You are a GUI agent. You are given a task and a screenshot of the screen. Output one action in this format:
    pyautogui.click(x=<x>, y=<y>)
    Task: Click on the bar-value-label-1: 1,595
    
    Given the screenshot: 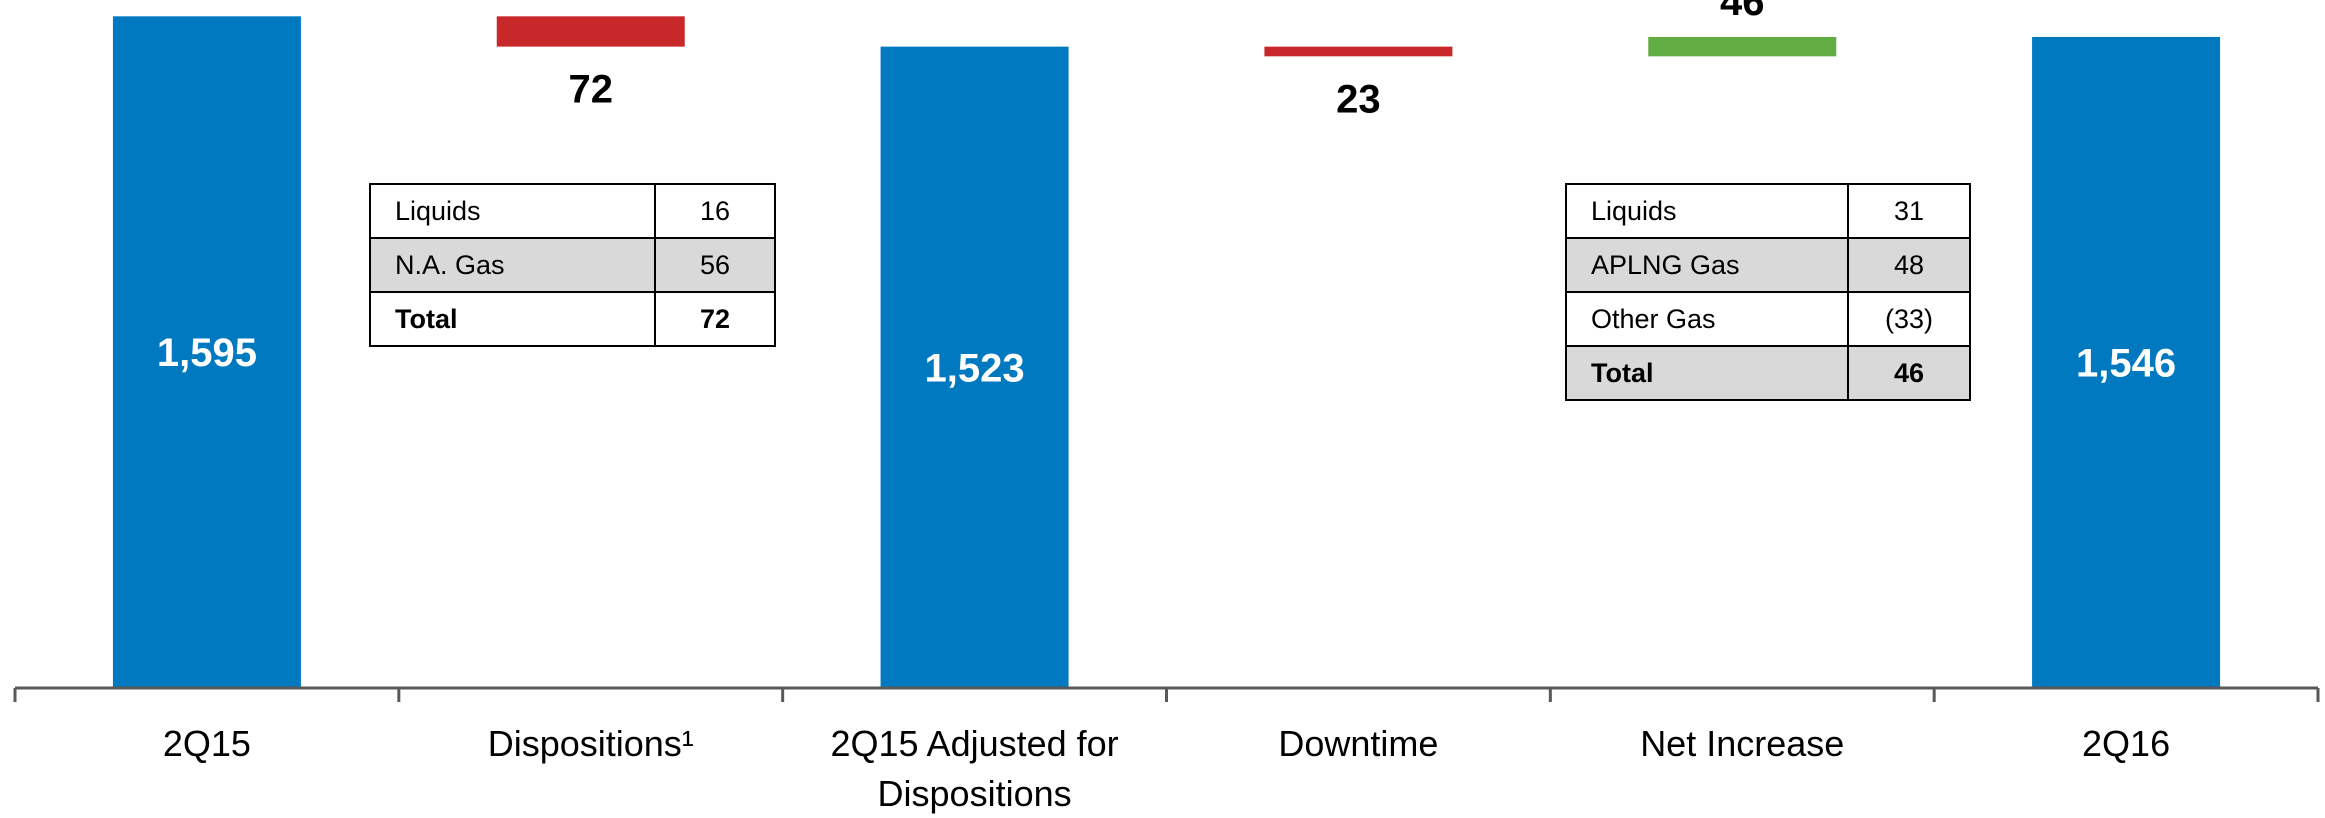 What is the action you would take?
    pyautogui.click(x=207, y=353)
    